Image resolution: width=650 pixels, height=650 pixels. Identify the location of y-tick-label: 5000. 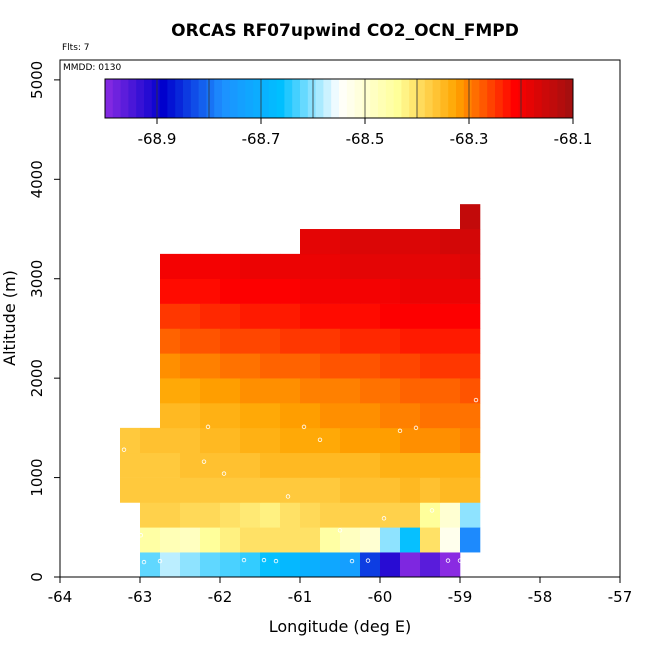
(37, 80).